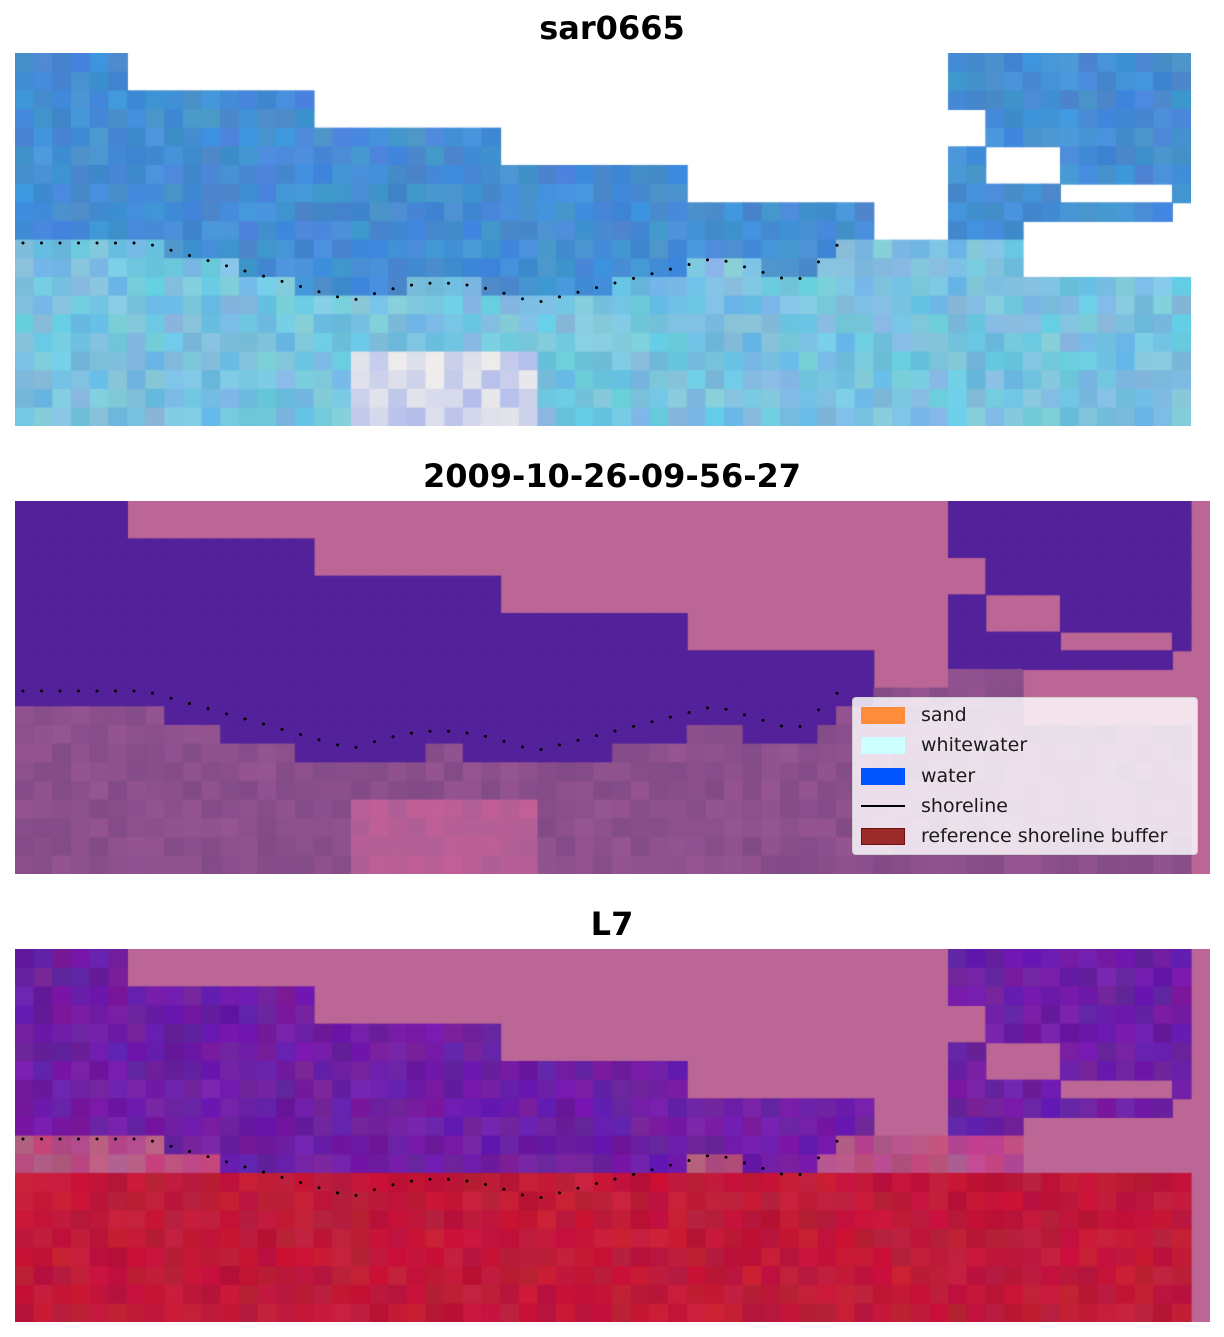 This screenshot has height=1337, width=1224. I want to click on panel-title-index: L7, so click(612, 924).